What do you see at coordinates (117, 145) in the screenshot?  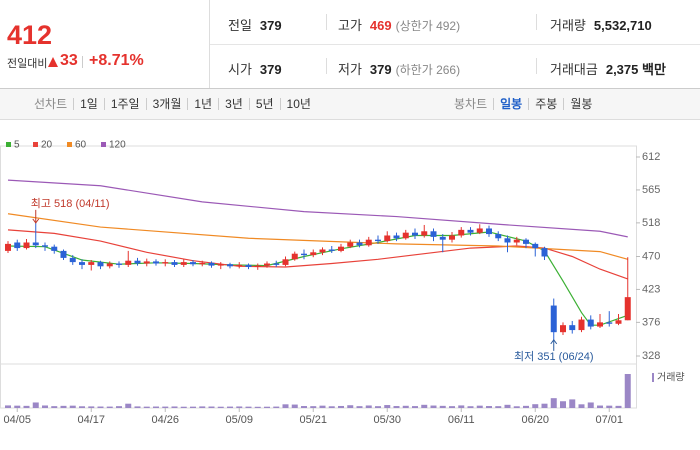 I see `legend-label: 120` at bounding box center [117, 145].